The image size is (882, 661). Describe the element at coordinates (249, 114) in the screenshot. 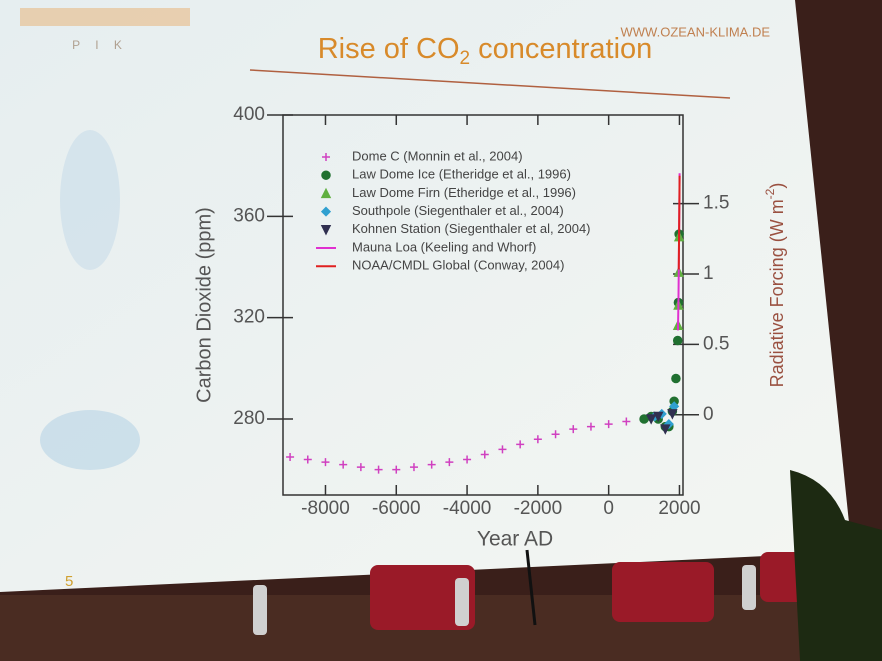

I see `y-tick-label: 400` at that location.